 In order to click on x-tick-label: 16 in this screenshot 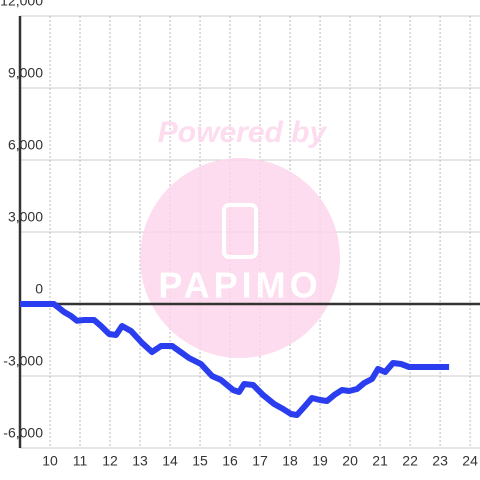, I will do `click(230, 461)`.